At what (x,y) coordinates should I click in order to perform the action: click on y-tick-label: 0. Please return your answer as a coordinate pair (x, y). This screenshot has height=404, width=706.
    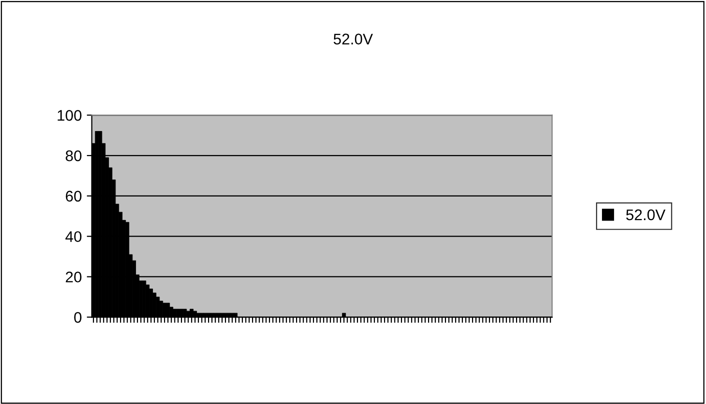
    Looking at the image, I should click on (78, 317).